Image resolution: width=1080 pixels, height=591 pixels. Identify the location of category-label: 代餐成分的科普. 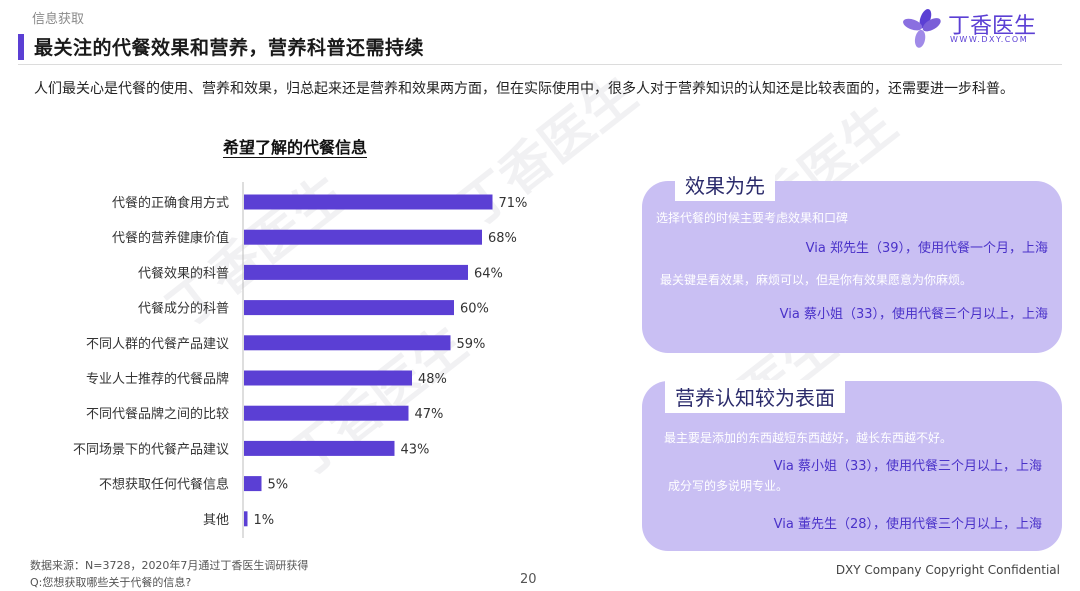
(183, 309).